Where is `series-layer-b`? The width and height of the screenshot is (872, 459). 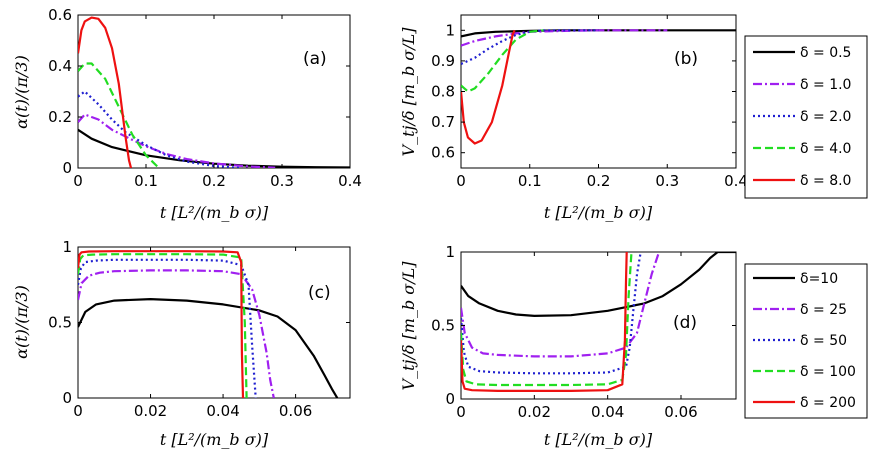
series-layer-b is located at coordinates (598, 87).